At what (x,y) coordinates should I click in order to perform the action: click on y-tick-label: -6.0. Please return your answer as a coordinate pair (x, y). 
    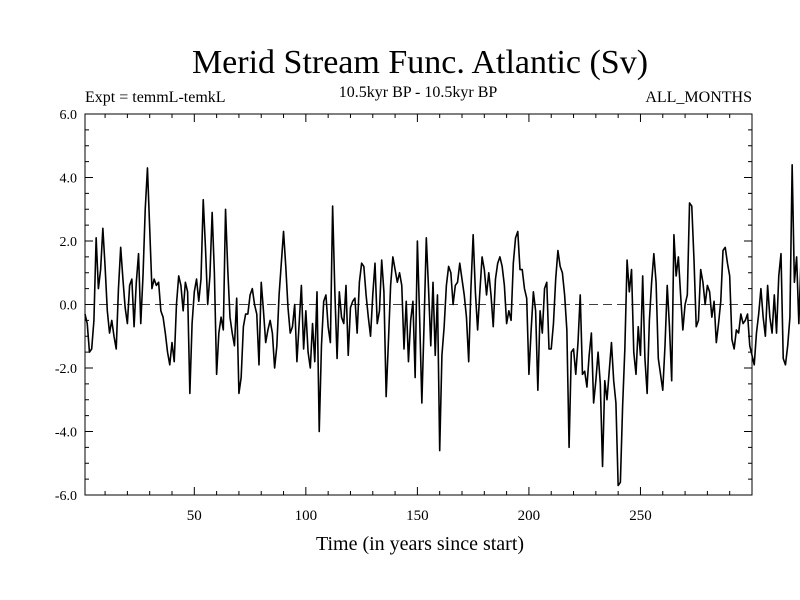
    Looking at the image, I should click on (66, 496).